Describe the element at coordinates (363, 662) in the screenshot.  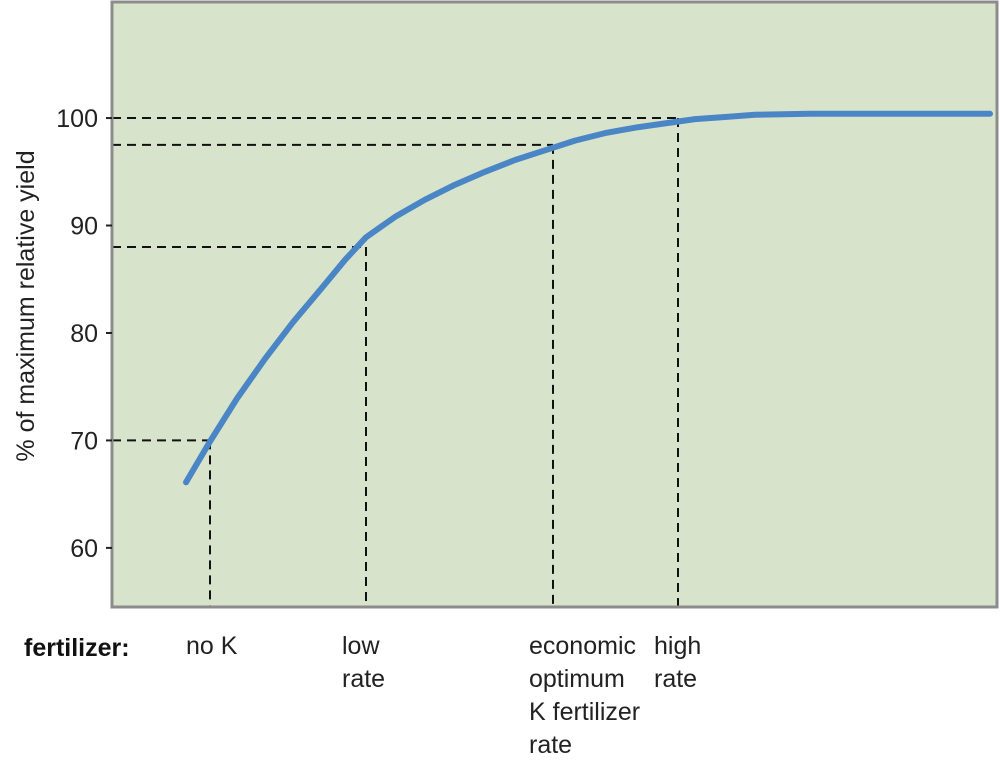
I see `low-rate-label: low rate` at that location.